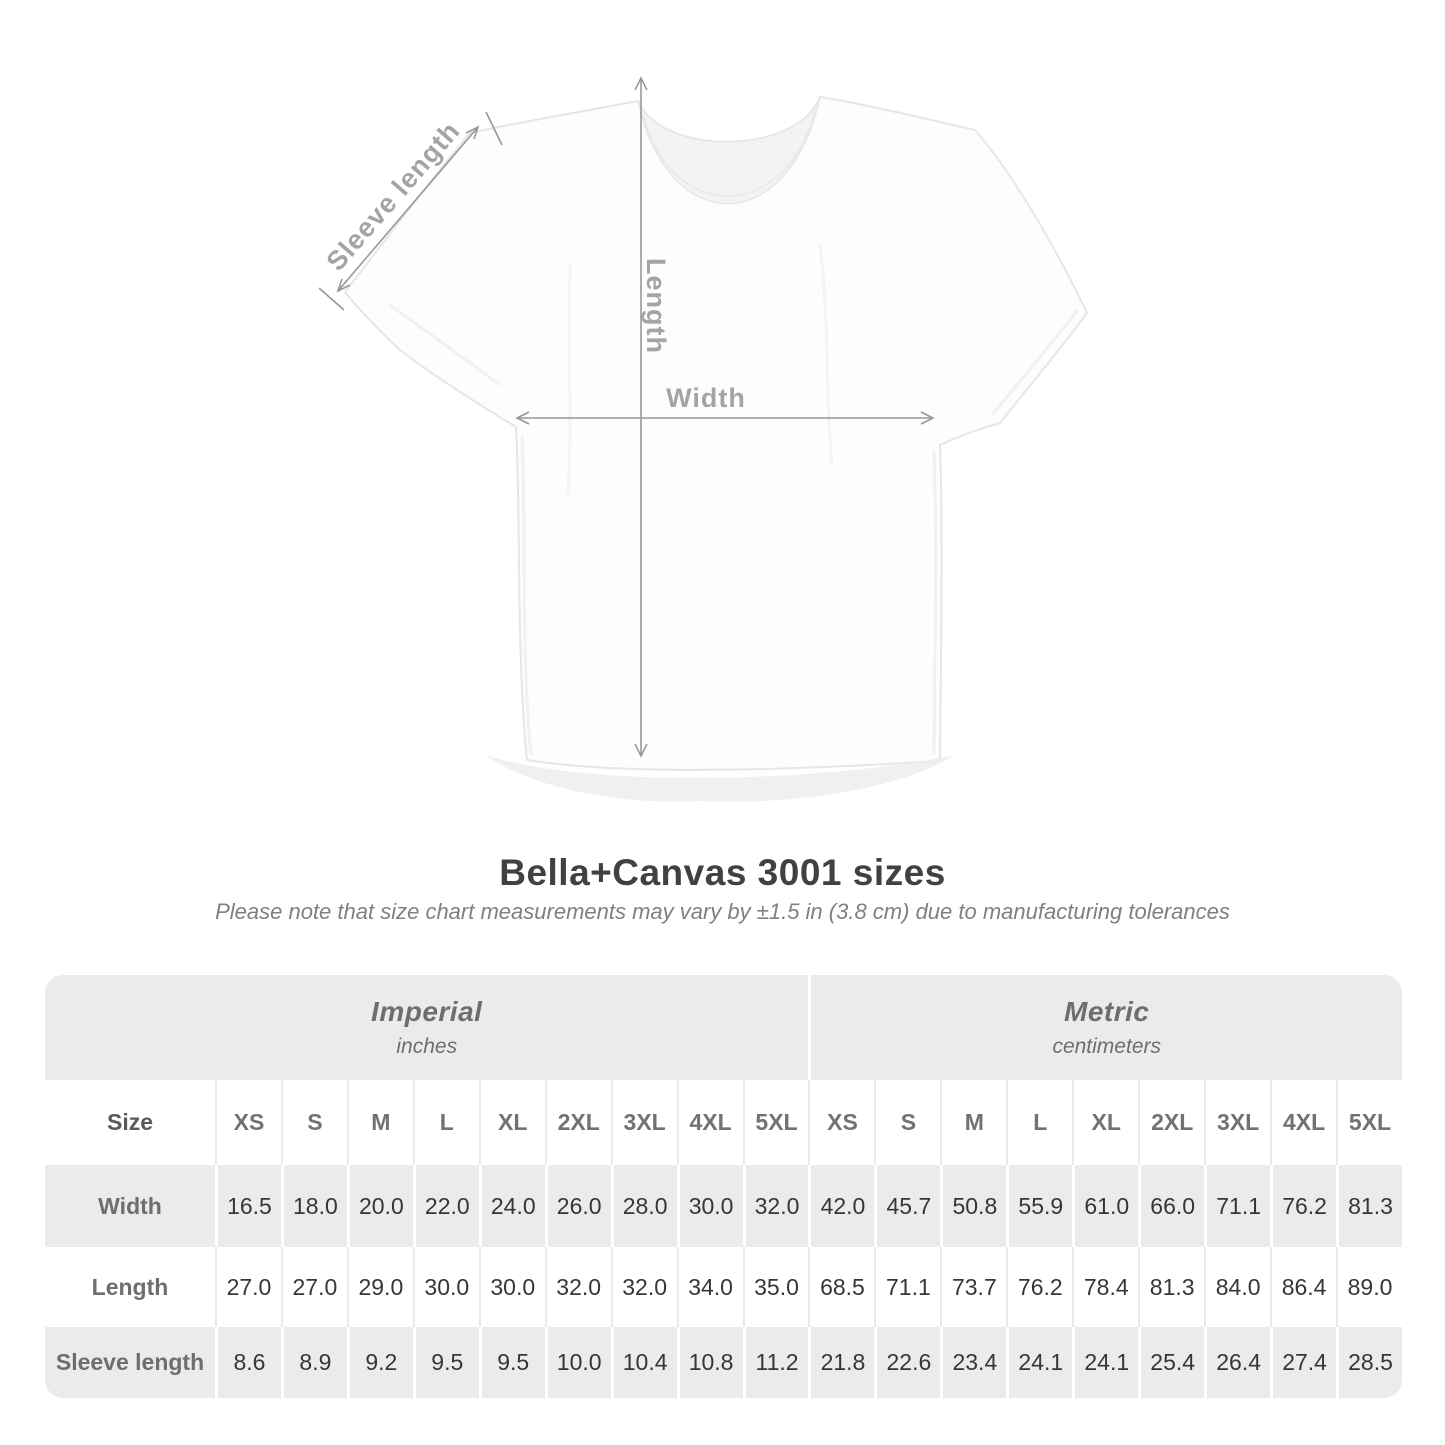  What do you see at coordinates (130, 1362) in the screenshot?
I see `row-label: Sleeve length` at bounding box center [130, 1362].